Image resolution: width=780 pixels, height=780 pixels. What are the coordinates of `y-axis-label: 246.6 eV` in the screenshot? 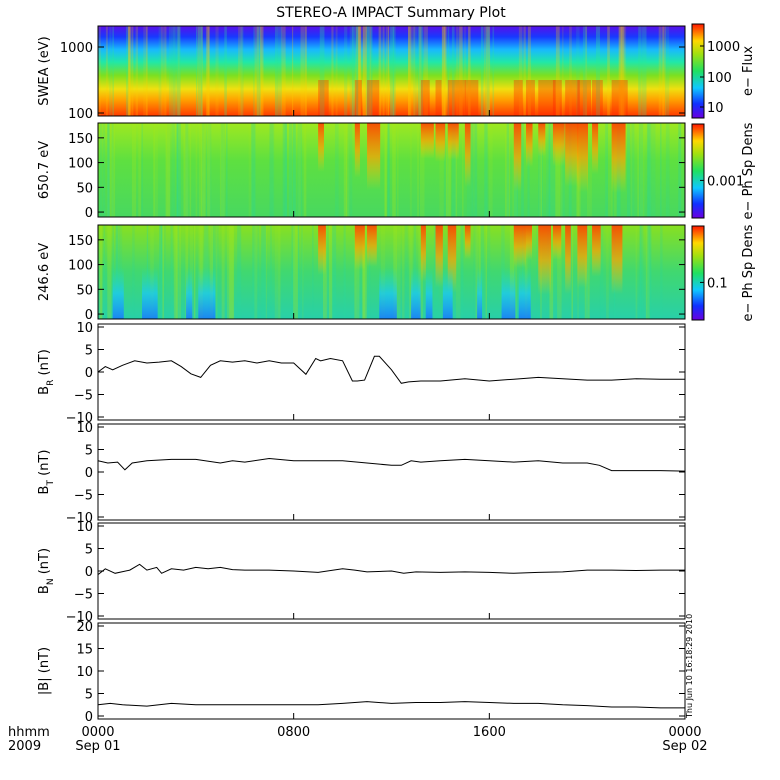 It's located at (44, 272).